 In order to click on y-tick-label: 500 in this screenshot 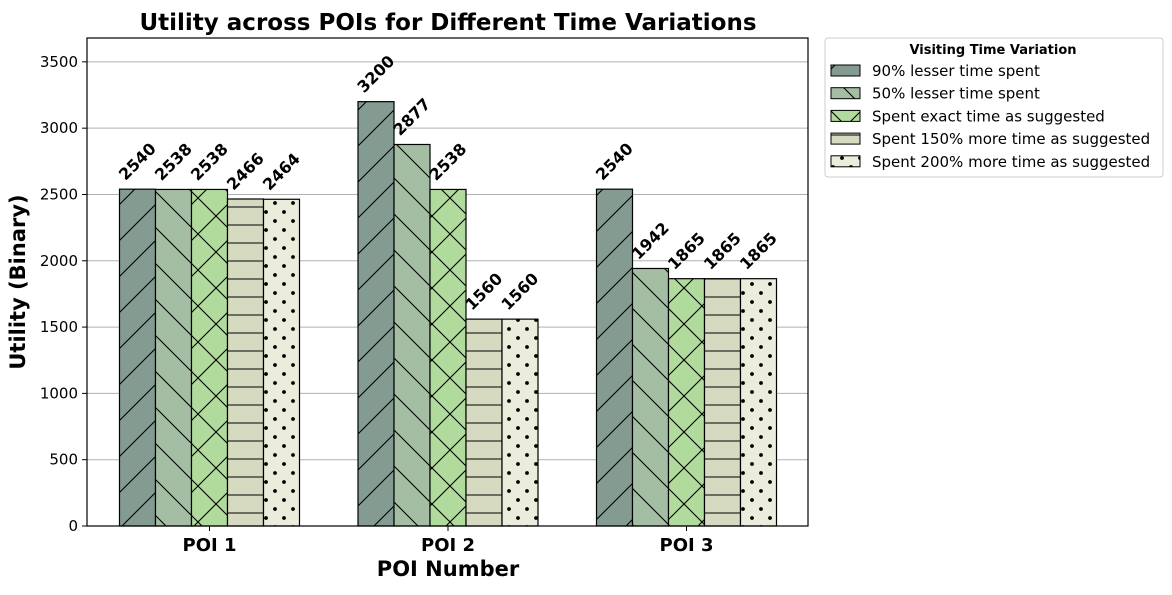, I will do `click(63, 460)`.